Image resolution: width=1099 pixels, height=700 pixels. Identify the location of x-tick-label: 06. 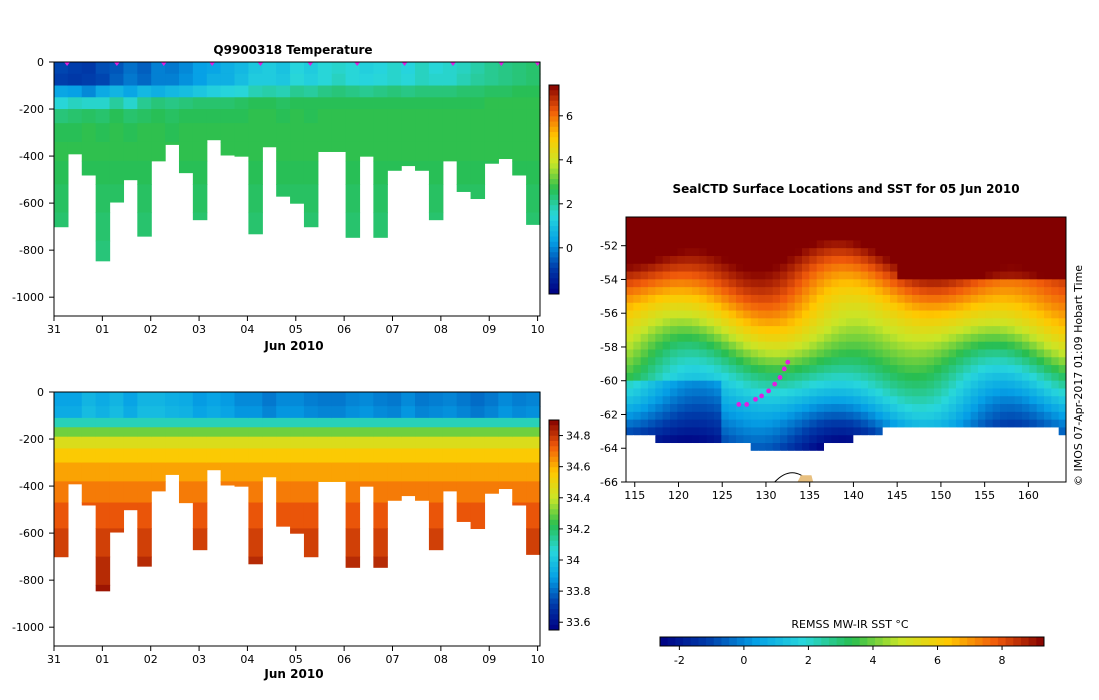
(344, 659).